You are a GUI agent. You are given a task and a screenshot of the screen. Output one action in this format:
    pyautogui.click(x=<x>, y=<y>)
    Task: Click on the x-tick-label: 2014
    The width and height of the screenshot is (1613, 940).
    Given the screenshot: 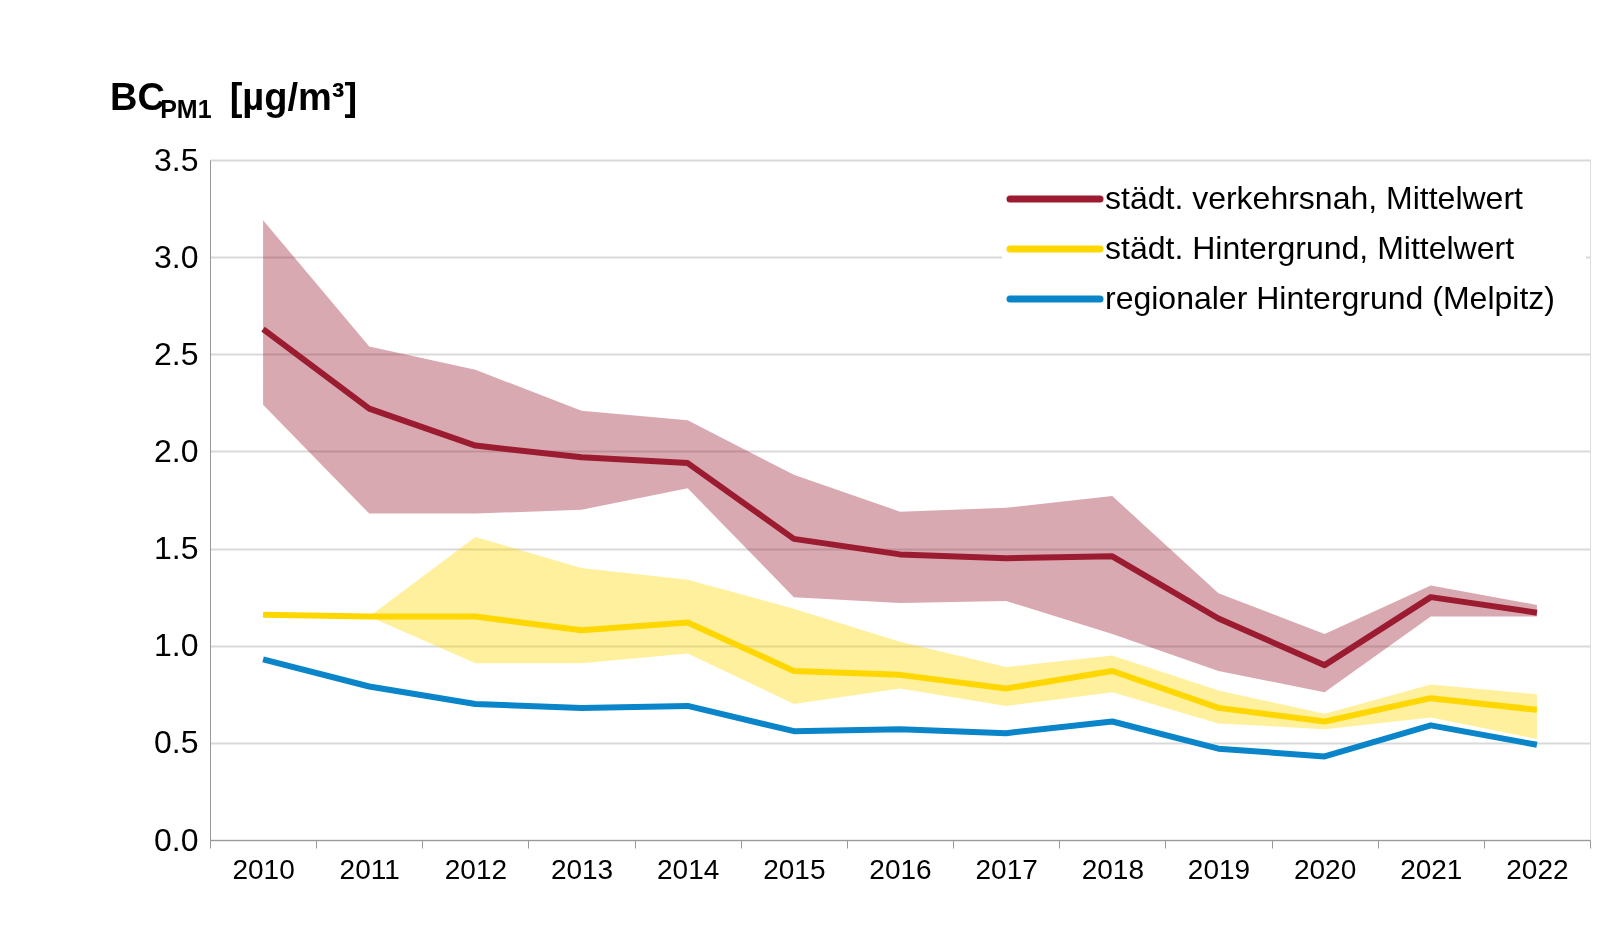 What is the action you would take?
    pyautogui.click(x=688, y=869)
    